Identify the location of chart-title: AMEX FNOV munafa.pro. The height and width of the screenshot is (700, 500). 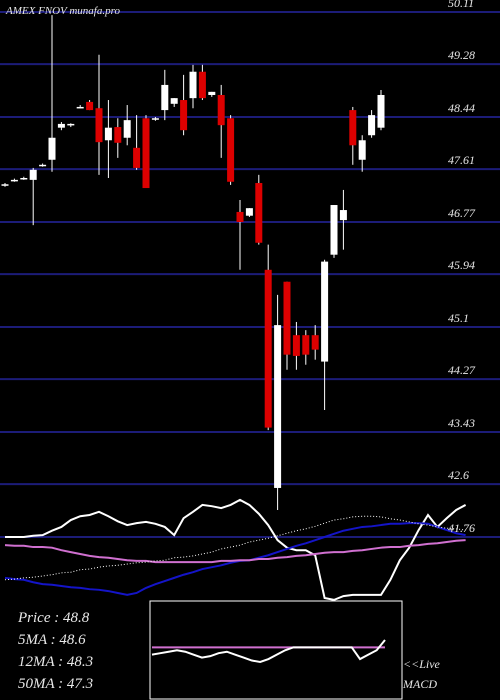
(62, 11).